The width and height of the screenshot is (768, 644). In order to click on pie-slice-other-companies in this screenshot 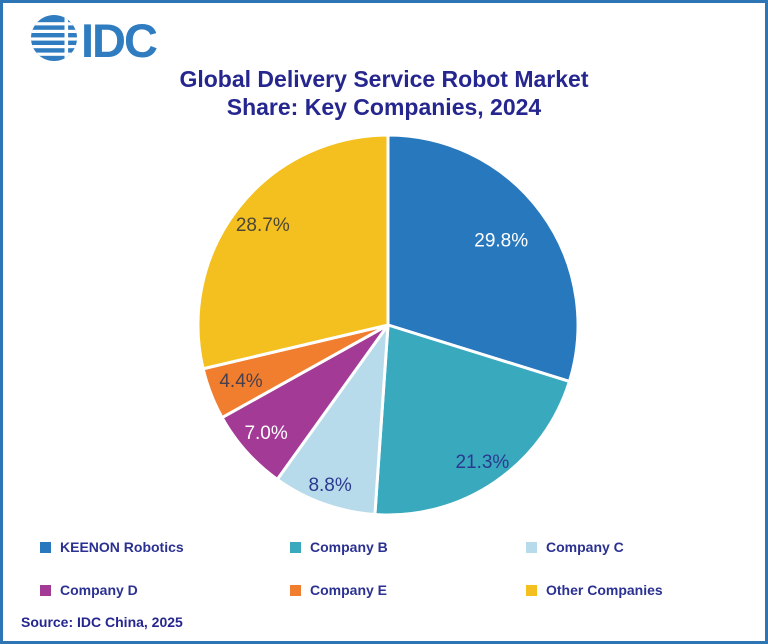, I will do `click(293, 252)`.